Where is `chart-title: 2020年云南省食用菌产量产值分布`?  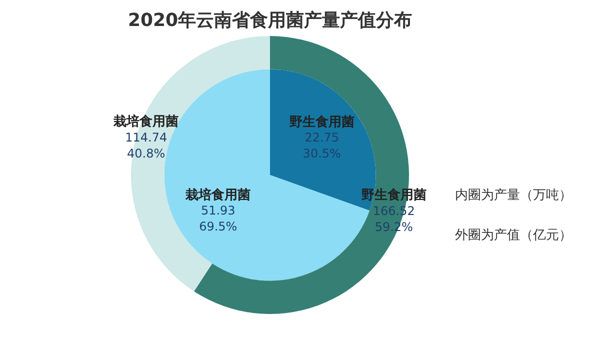
chart-title: 2020年云南省食用菌产量产值分布 is located at coordinates (270, 20).